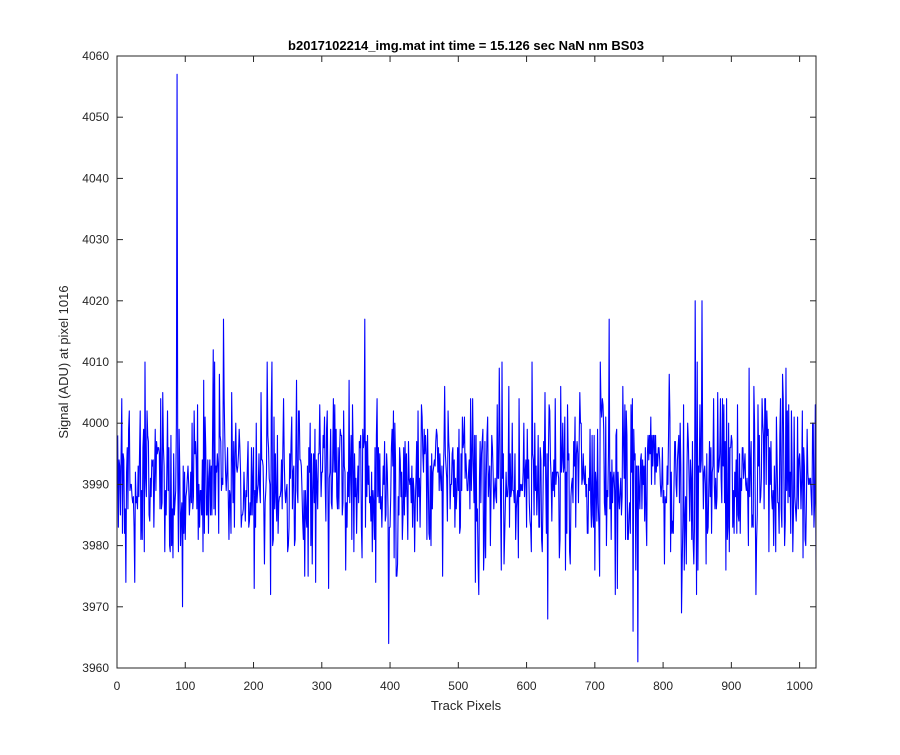 Image resolution: width=900 pixels, height=755 pixels. I want to click on y-tick-label: 3990, so click(95, 484).